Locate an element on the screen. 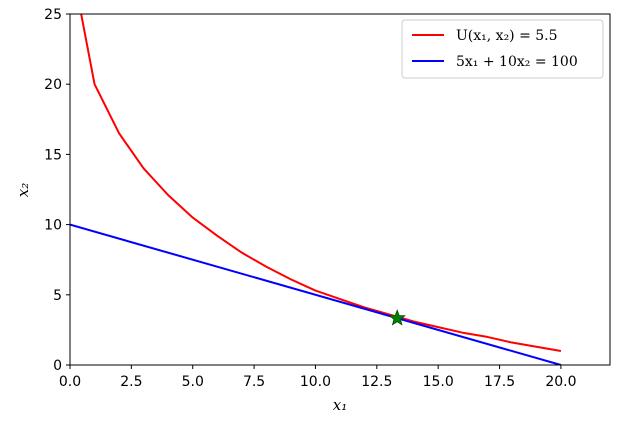 The width and height of the screenshot is (642, 422). x-tick-label: 2.5 is located at coordinates (131, 382).